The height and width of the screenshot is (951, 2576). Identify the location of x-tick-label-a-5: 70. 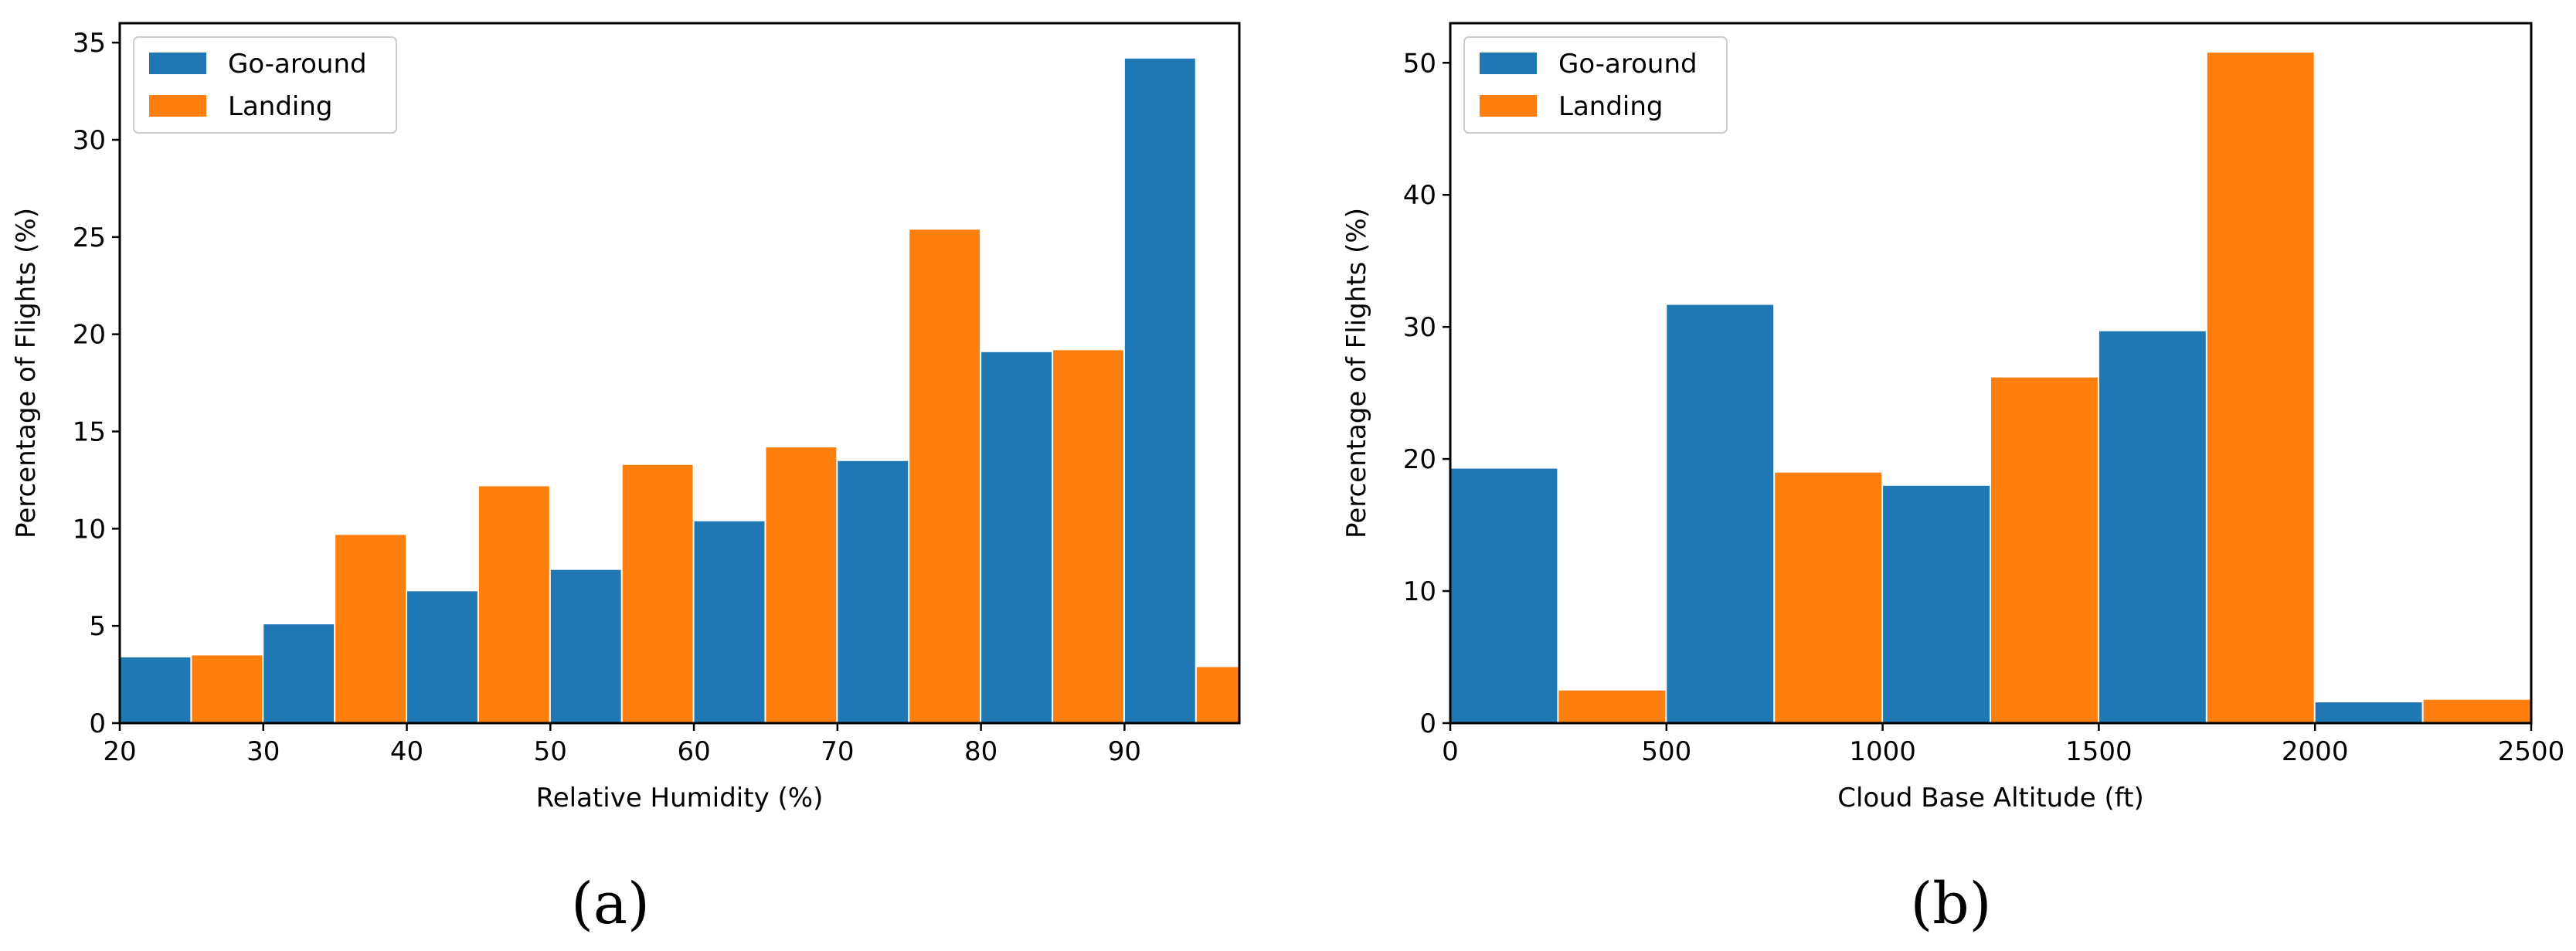
(837, 751).